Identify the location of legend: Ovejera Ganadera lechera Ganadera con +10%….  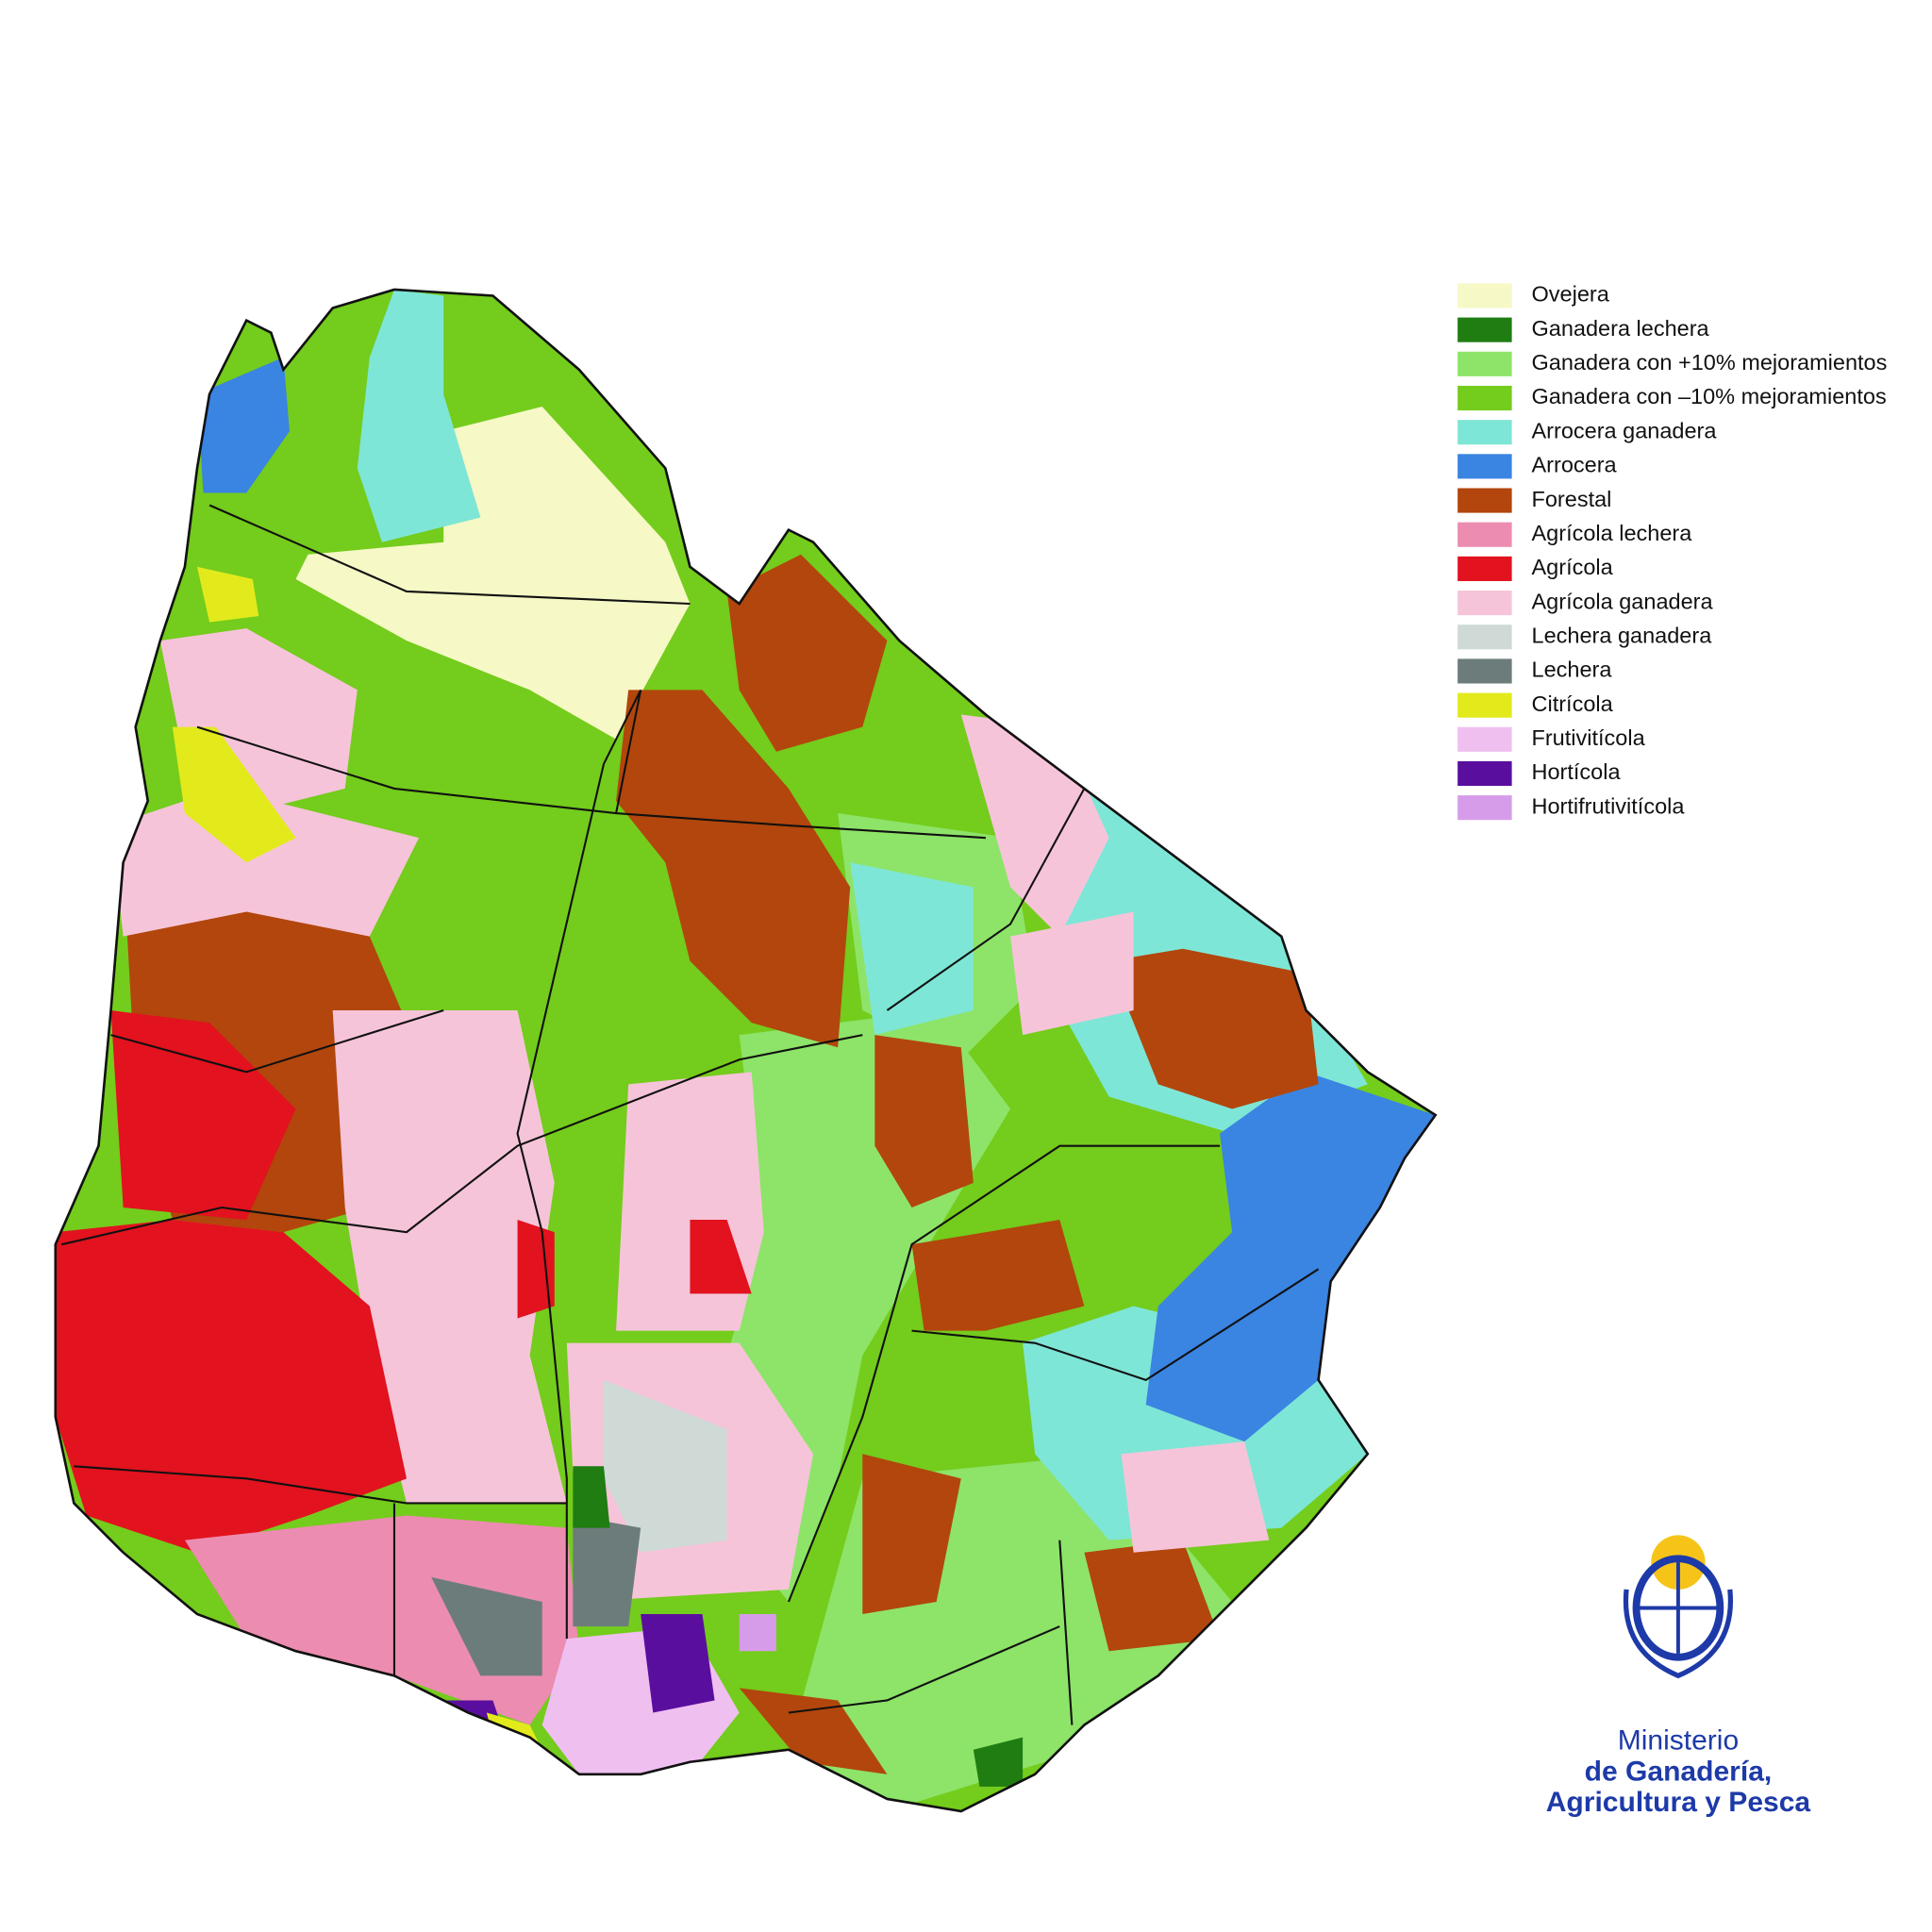
(1672, 551).